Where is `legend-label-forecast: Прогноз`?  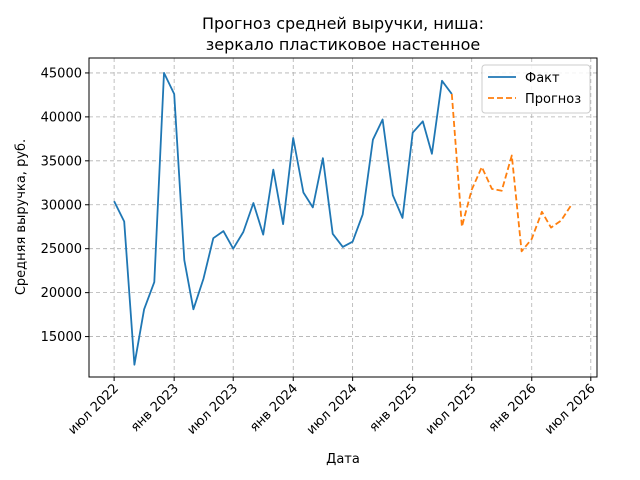 legend-label-forecast: Прогноз is located at coordinates (553, 99).